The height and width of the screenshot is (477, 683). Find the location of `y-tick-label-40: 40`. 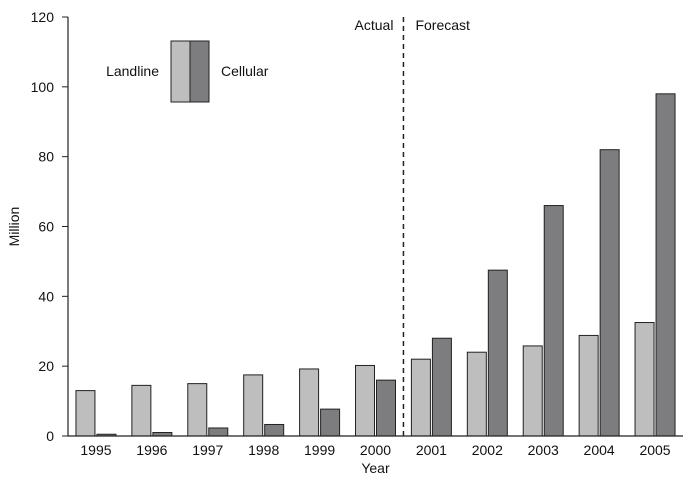

y-tick-label-40: 40 is located at coordinates (46, 296).